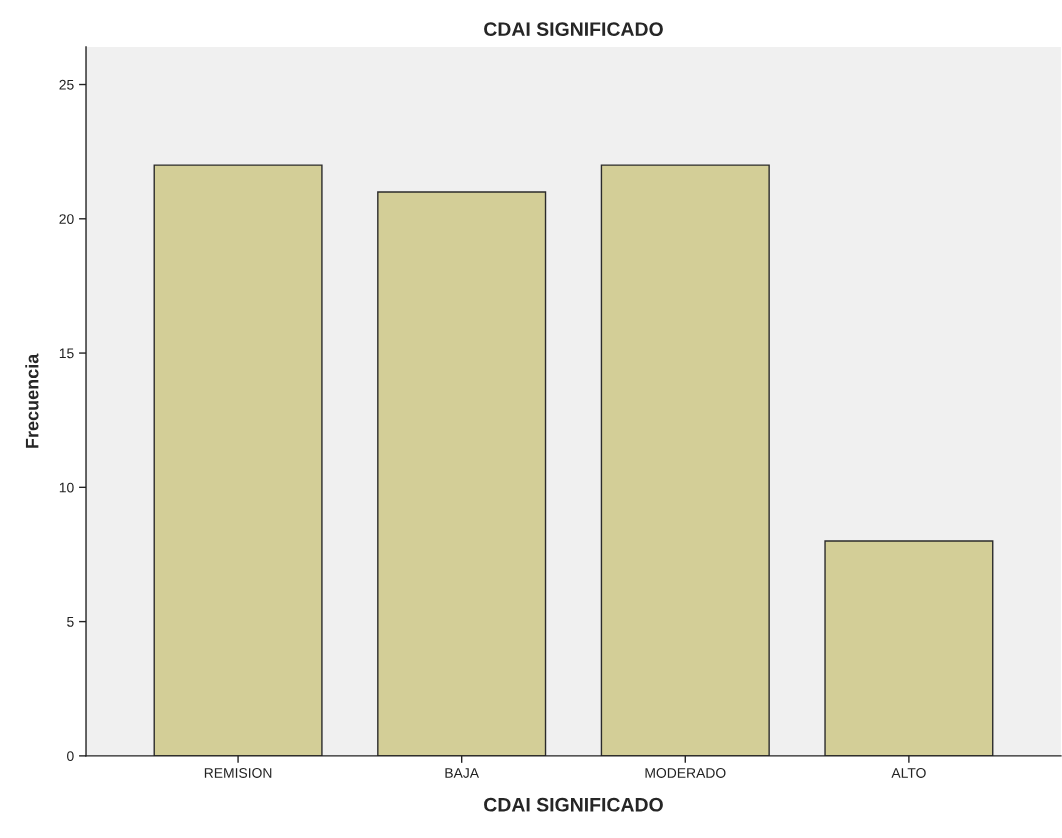 The image size is (1062, 838). What do you see at coordinates (685, 773) in the screenshot?
I see `x-tick-label: MODERADO` at bounding box center [685, 773].